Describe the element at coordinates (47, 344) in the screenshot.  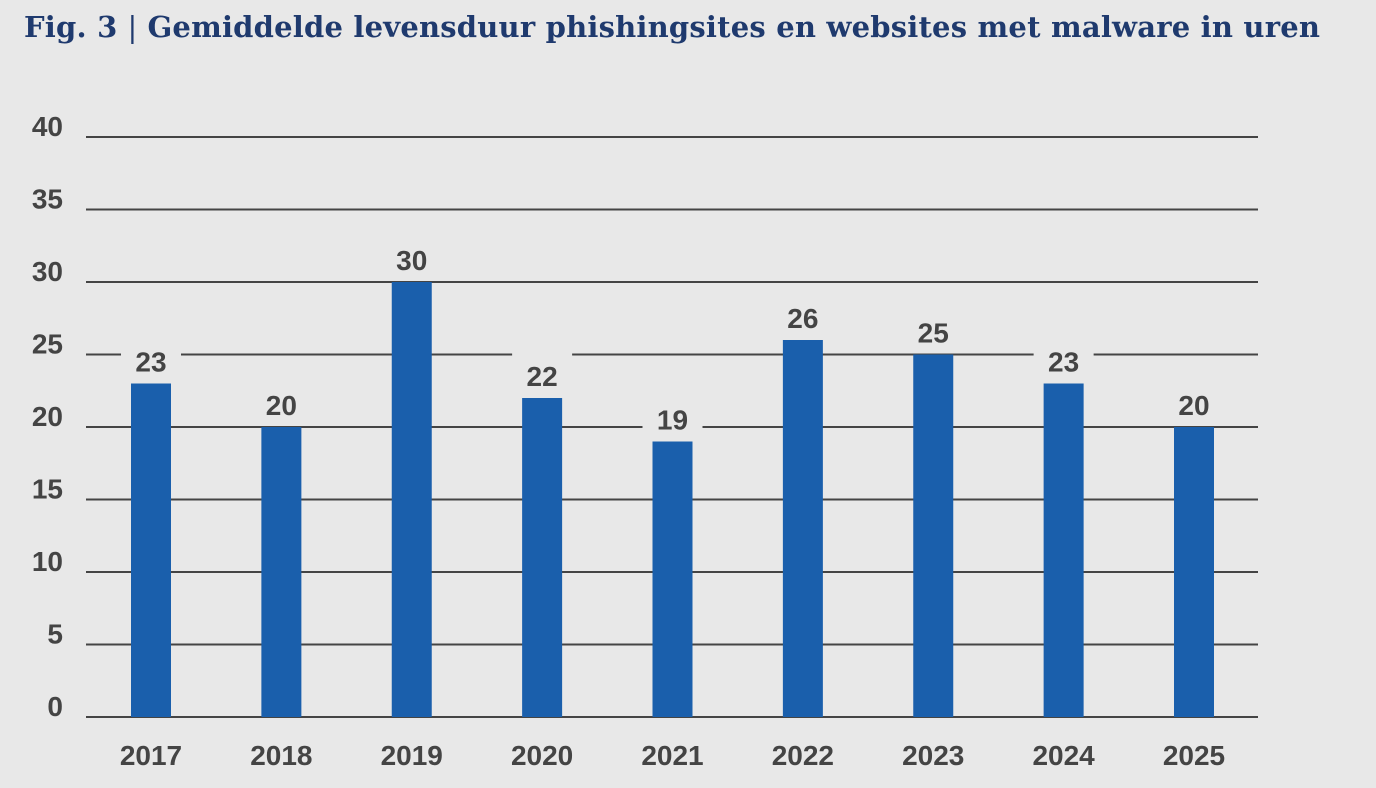
I see `y-tick-label: 25` at that location.